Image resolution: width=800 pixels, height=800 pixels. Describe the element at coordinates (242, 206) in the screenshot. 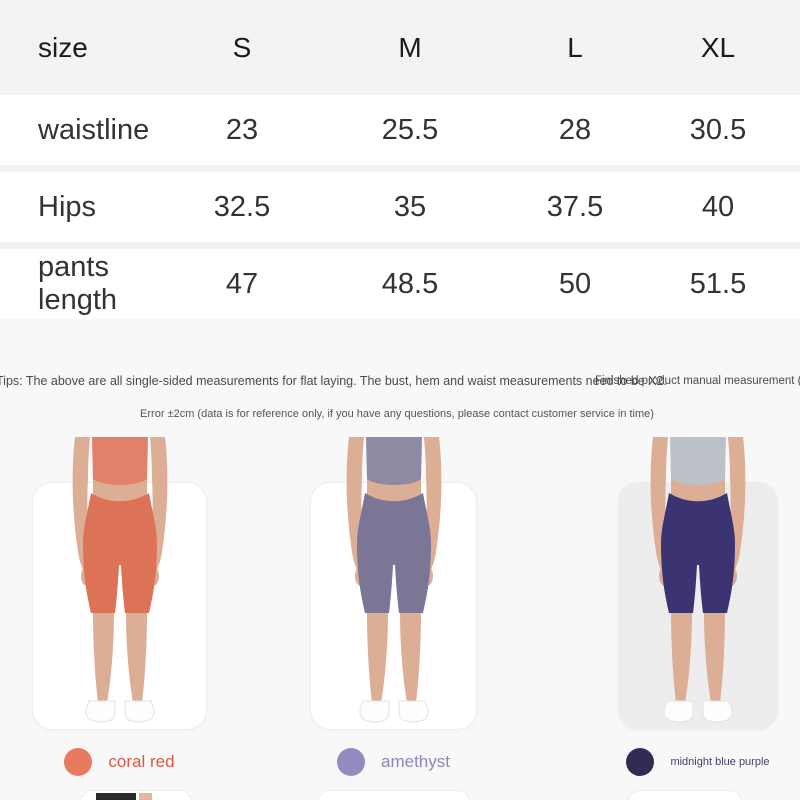

I see `hips-s: 32.5` at that location.